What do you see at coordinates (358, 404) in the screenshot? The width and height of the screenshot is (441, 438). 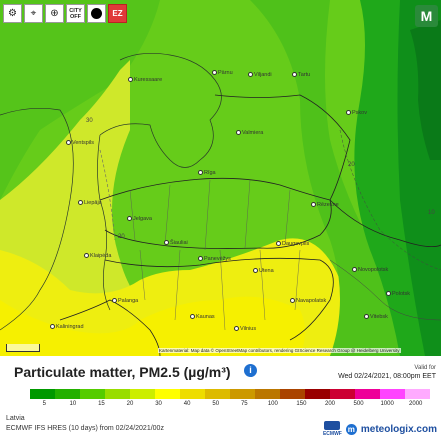 I see `color-scale-tick: 500` at bounding box center [358, 404].